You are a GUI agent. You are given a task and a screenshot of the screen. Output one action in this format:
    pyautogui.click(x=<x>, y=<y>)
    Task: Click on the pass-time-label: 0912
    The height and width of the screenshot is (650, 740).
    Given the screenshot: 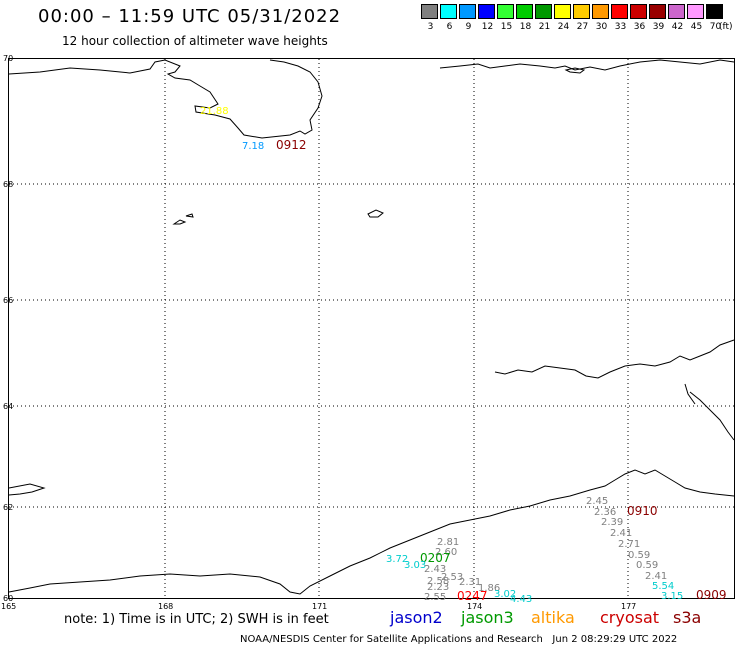 What is the action you would take?
    pyautogui.click(x=291, y=145)
    